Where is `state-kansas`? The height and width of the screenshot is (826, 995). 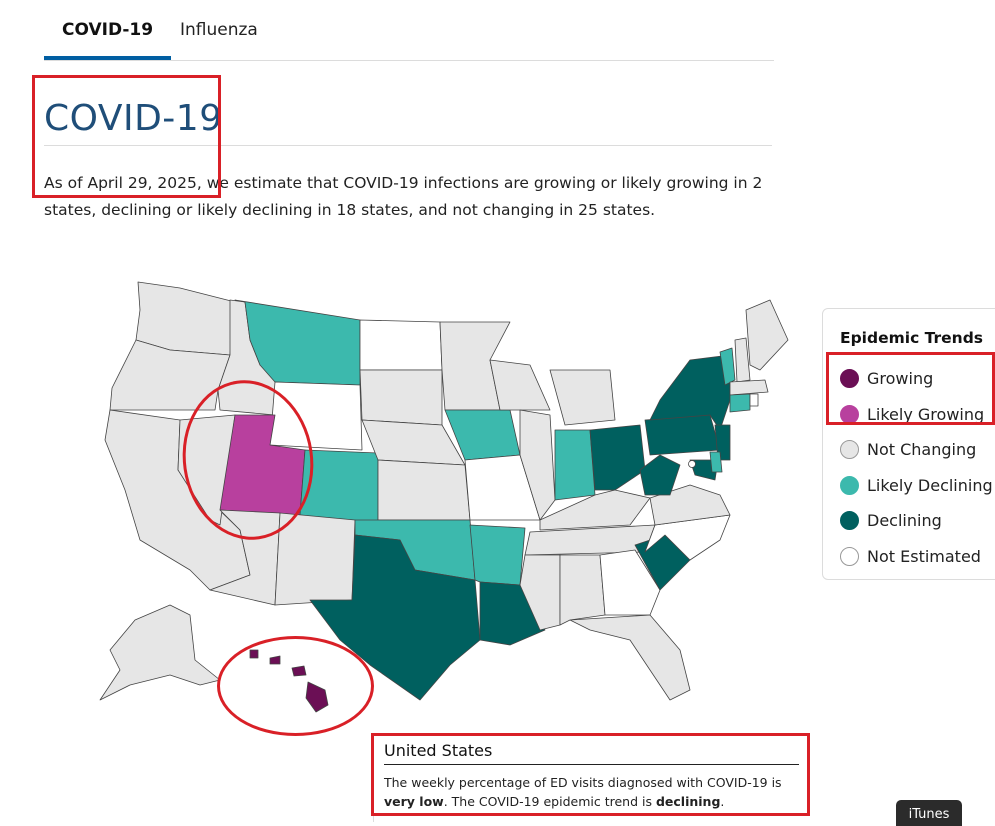 state-kansas is located at coordinates (424, 490).